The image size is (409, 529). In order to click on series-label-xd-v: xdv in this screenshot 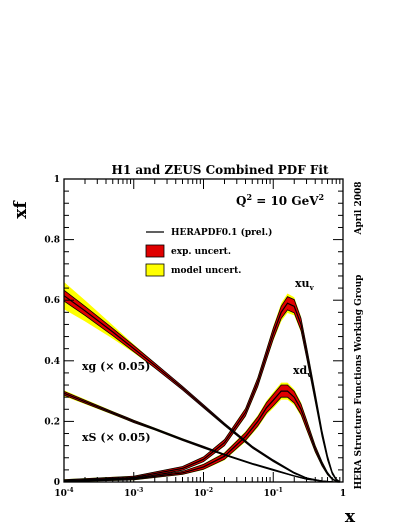, I will do `click(302, 371)`.